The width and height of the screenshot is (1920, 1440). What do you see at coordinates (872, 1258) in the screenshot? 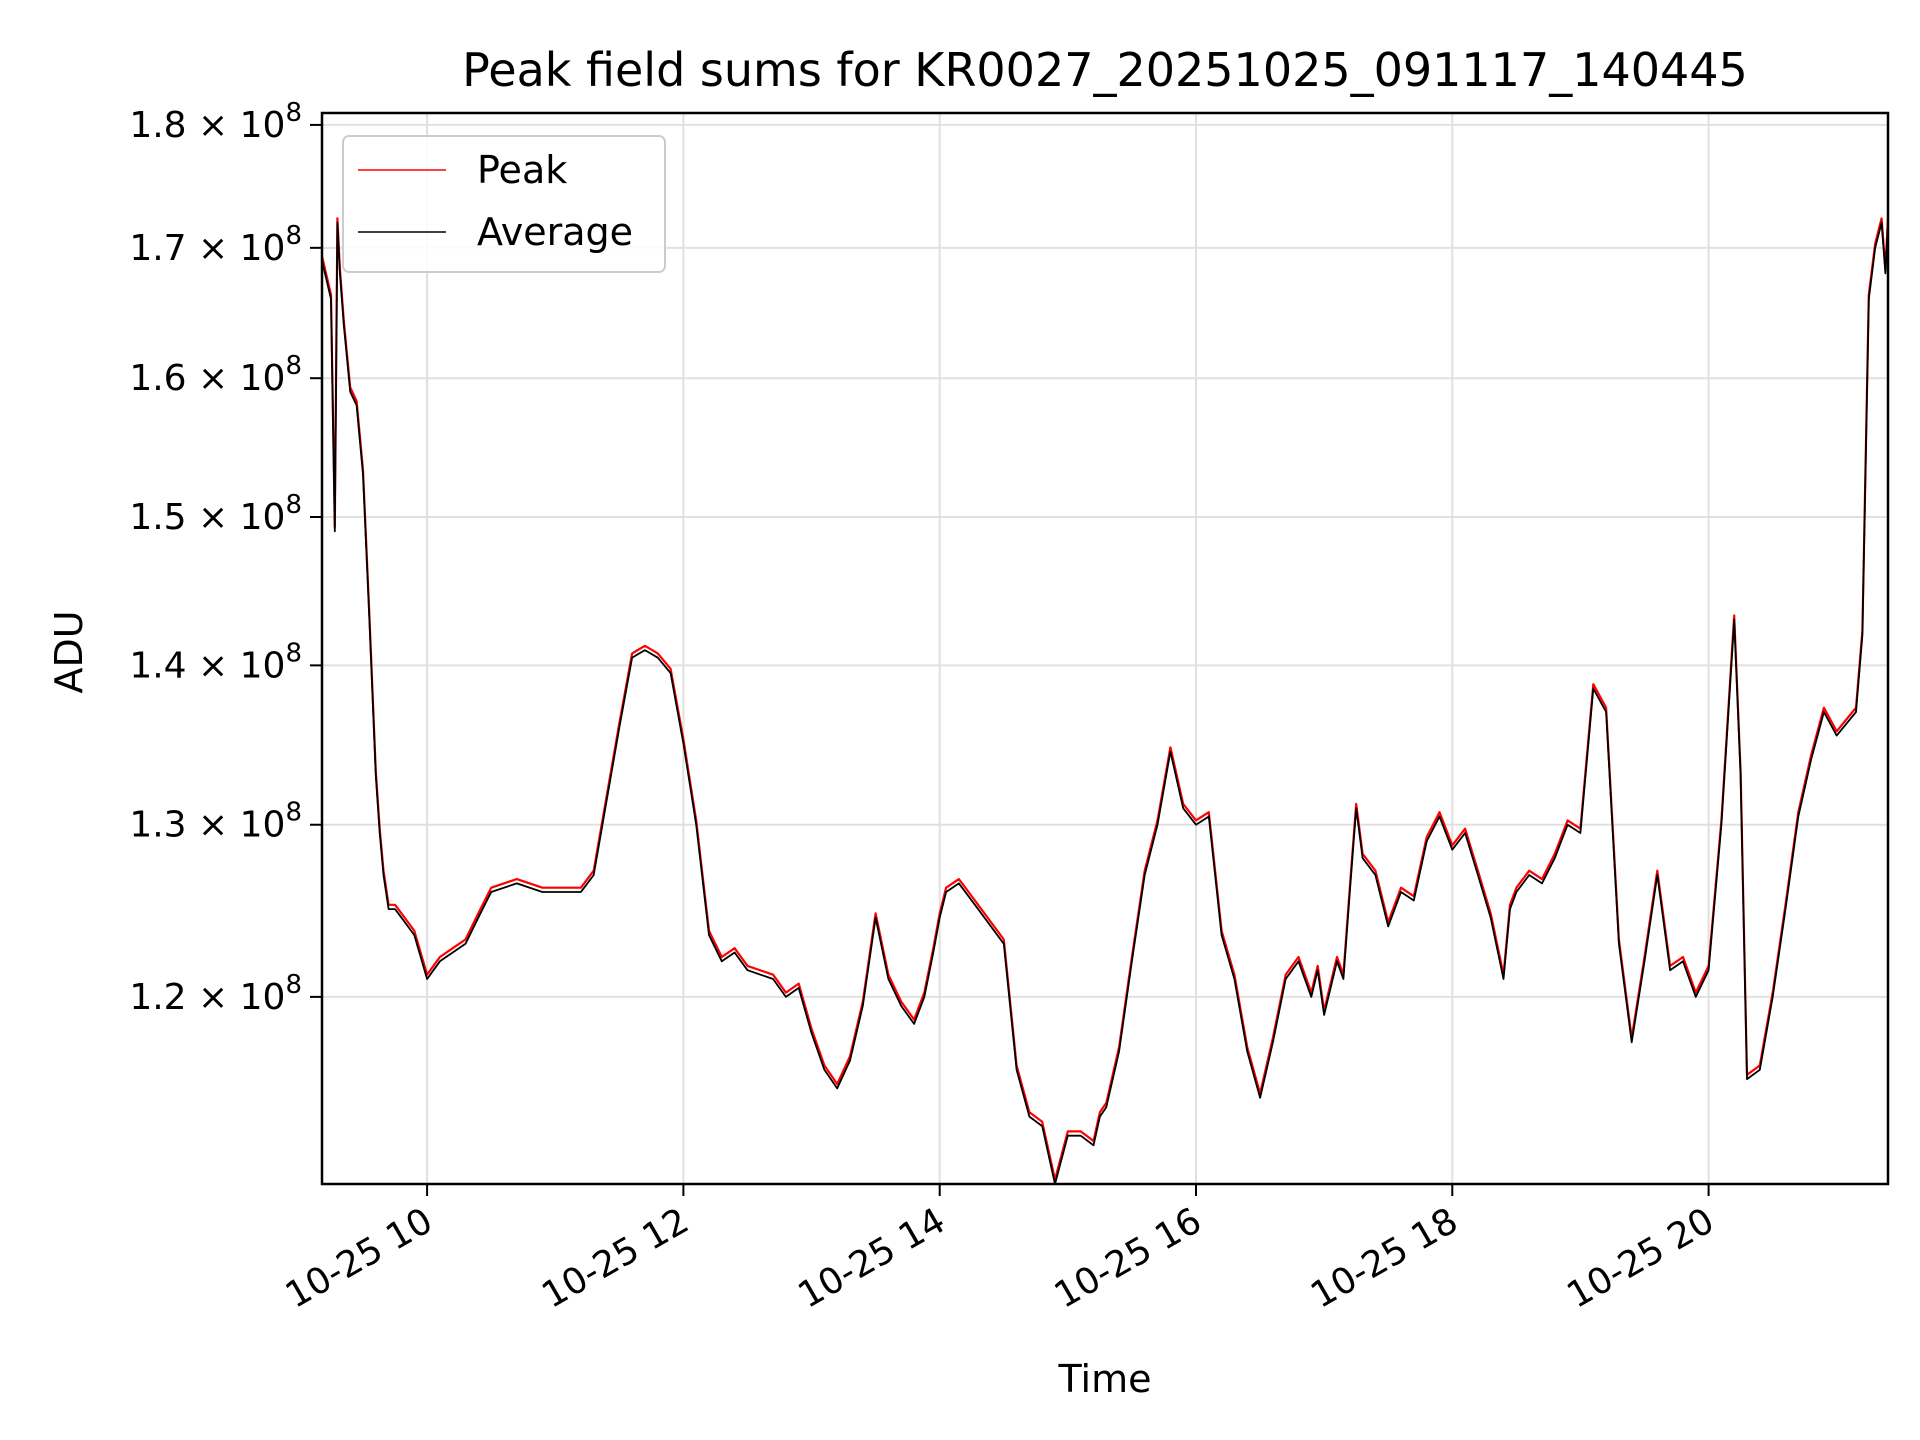
I see `x-tick-label: 10-25 14` at bounding box center [872, 1258].